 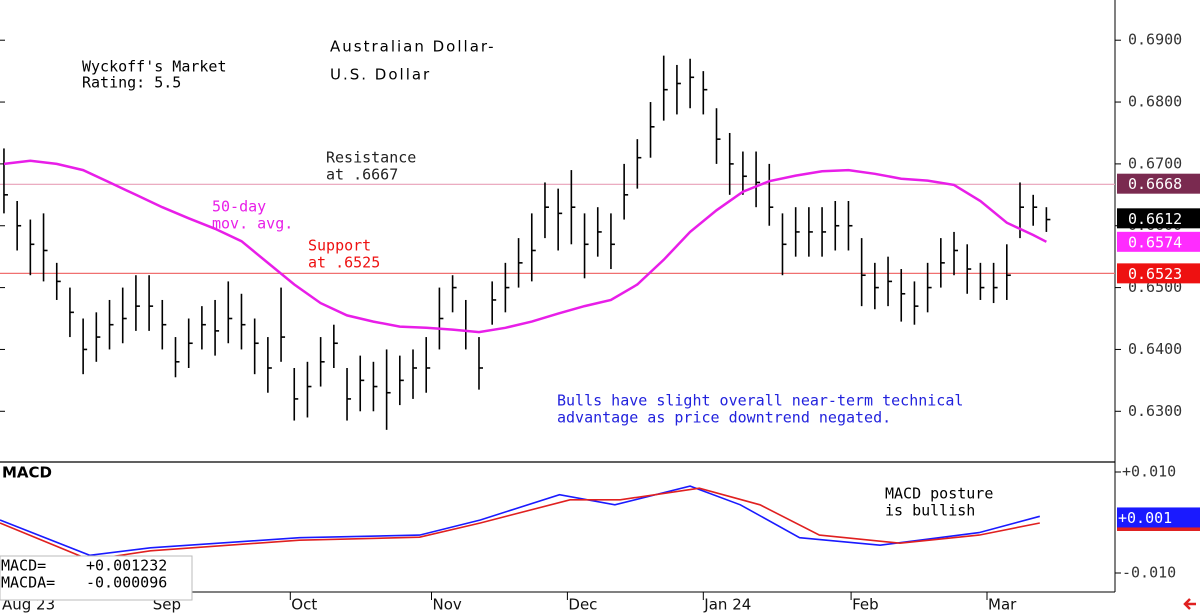 I want to click on annotation: Support, so click(x=339, y=246).